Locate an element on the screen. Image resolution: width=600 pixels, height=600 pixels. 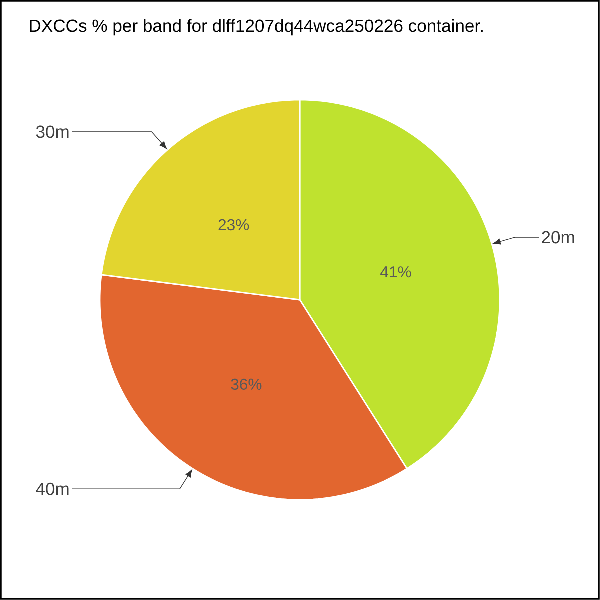
data-label: 23% is located at coordinates (234, 225).